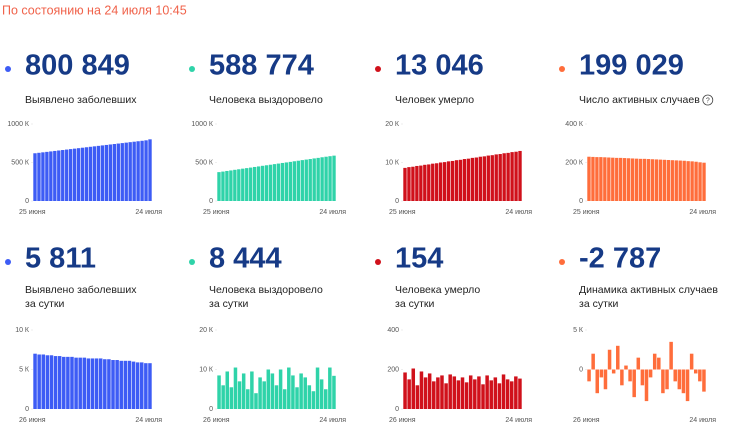 This screenshot has width=730, height=429. I want to click on header: По состоянию на 24 июля 10:45, so click(94, 10).